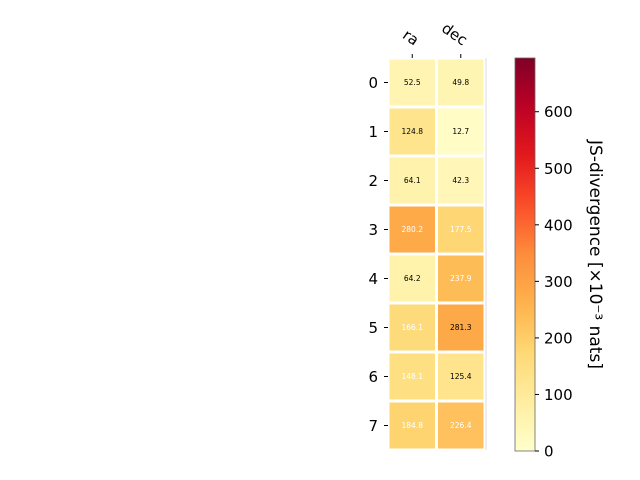 The height and width of the screenshot is (480, 640). I want to click on cell-value-label: 64.2, so click(412, 278).